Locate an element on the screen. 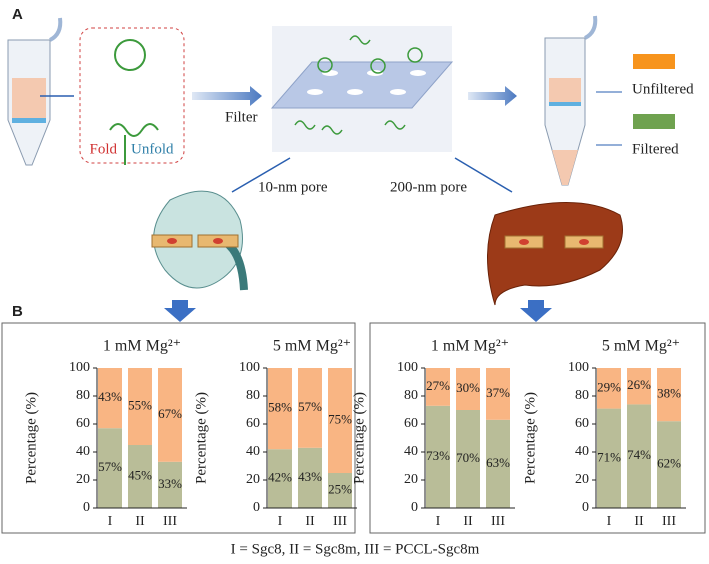 The width and height of the screenshot is (709, 564). liver is located at coordinates (555, 254).